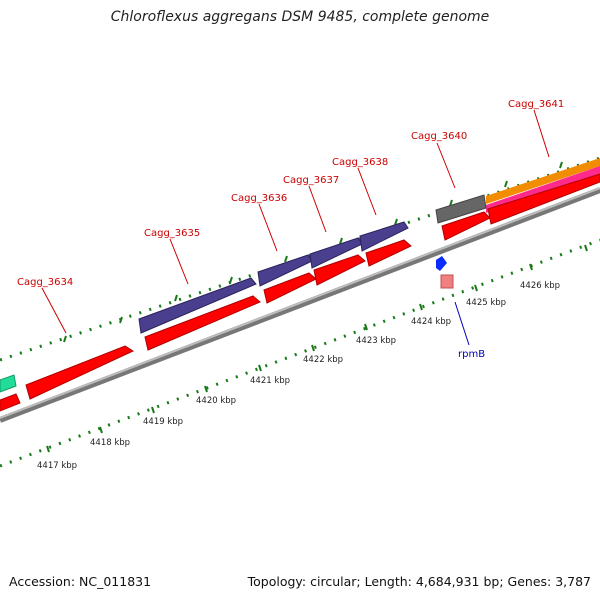  Describe the element at coordinates (461, 209) in the screenshot. I see `gene-grey` at that location.